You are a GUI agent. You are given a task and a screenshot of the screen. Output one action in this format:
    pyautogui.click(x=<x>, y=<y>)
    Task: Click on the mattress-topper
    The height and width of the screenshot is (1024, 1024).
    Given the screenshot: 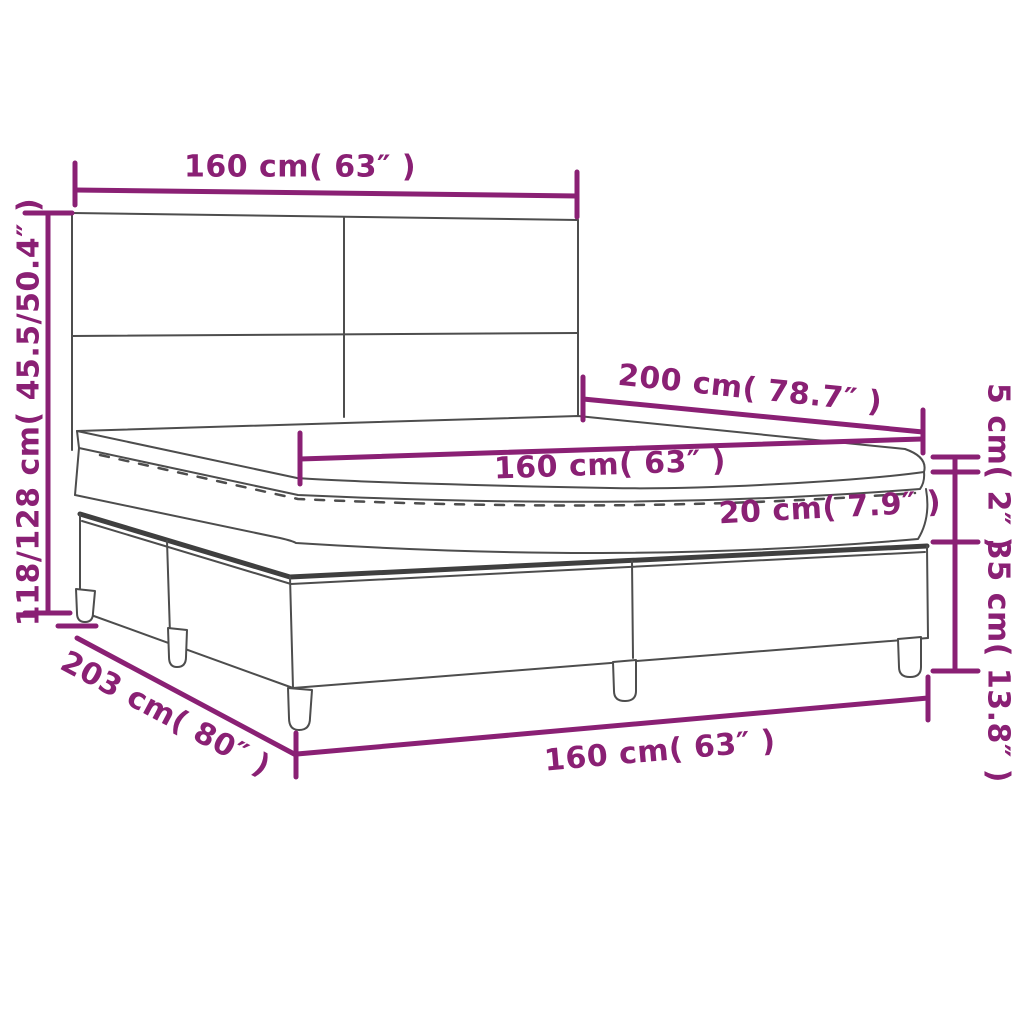 What is the action you would take?
    pyautogui.click(x=501, y=461)
    